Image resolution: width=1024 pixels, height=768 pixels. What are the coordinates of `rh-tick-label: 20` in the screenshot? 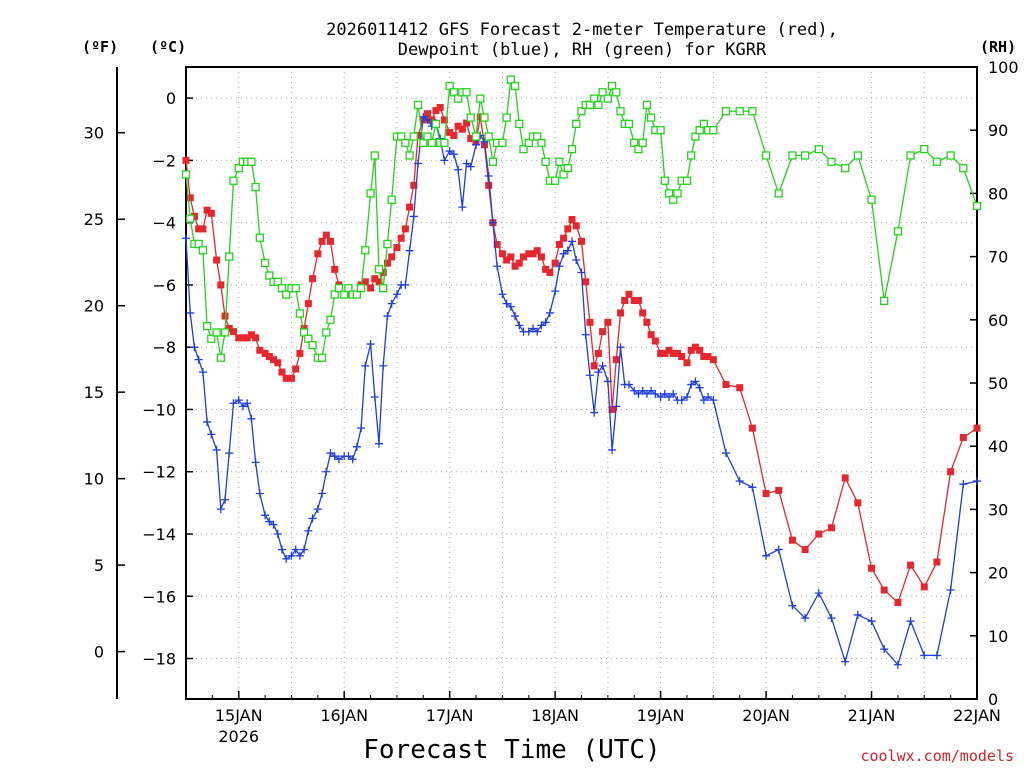 It's located at (998, 573).